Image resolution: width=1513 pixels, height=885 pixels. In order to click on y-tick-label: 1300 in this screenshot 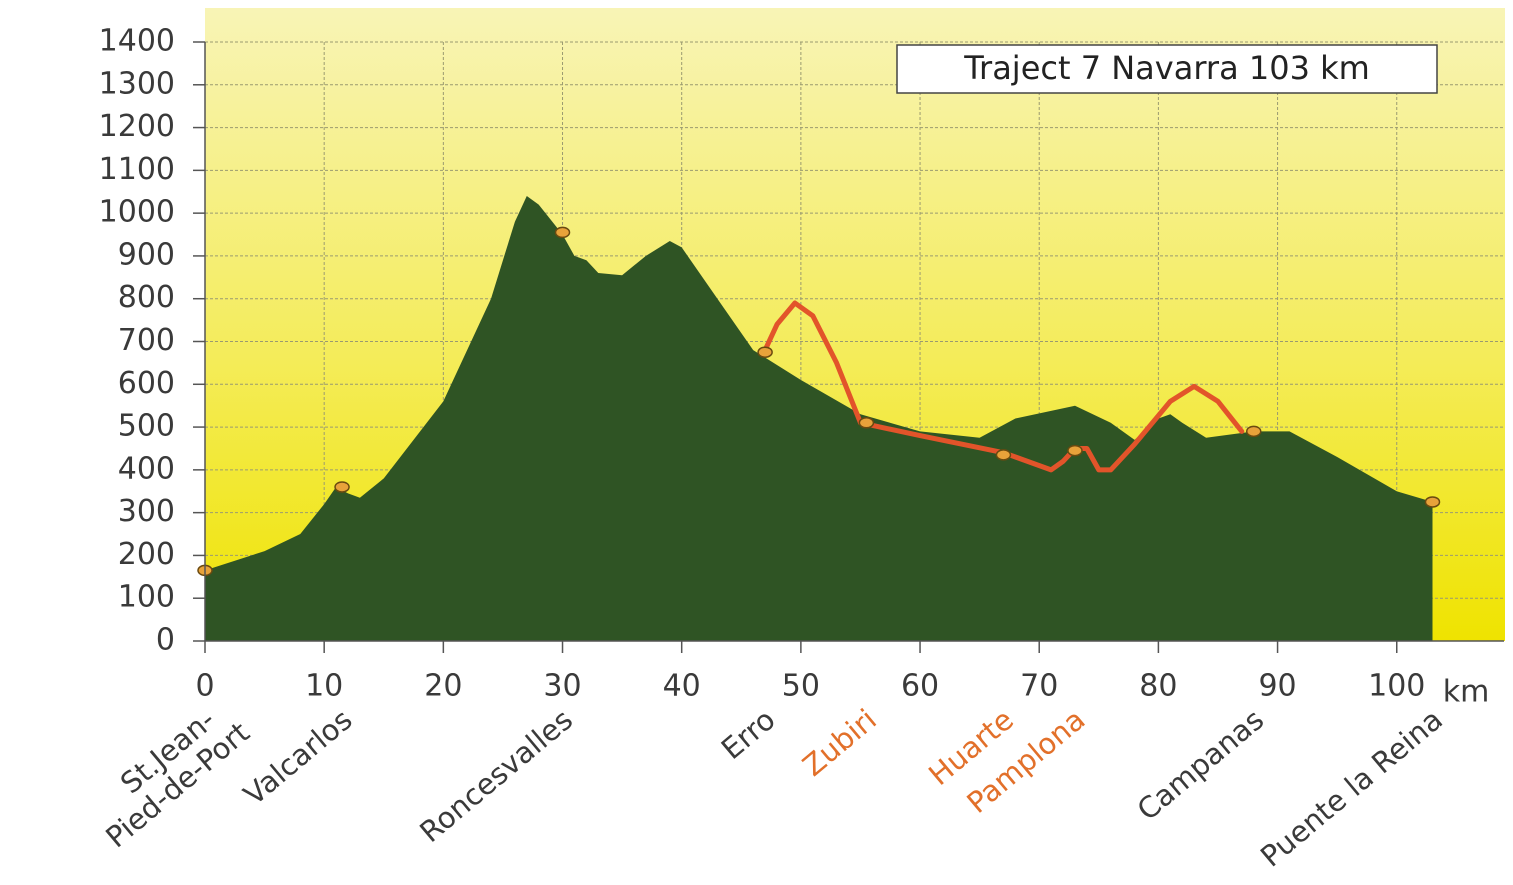, I will do `click(137, 83)`.